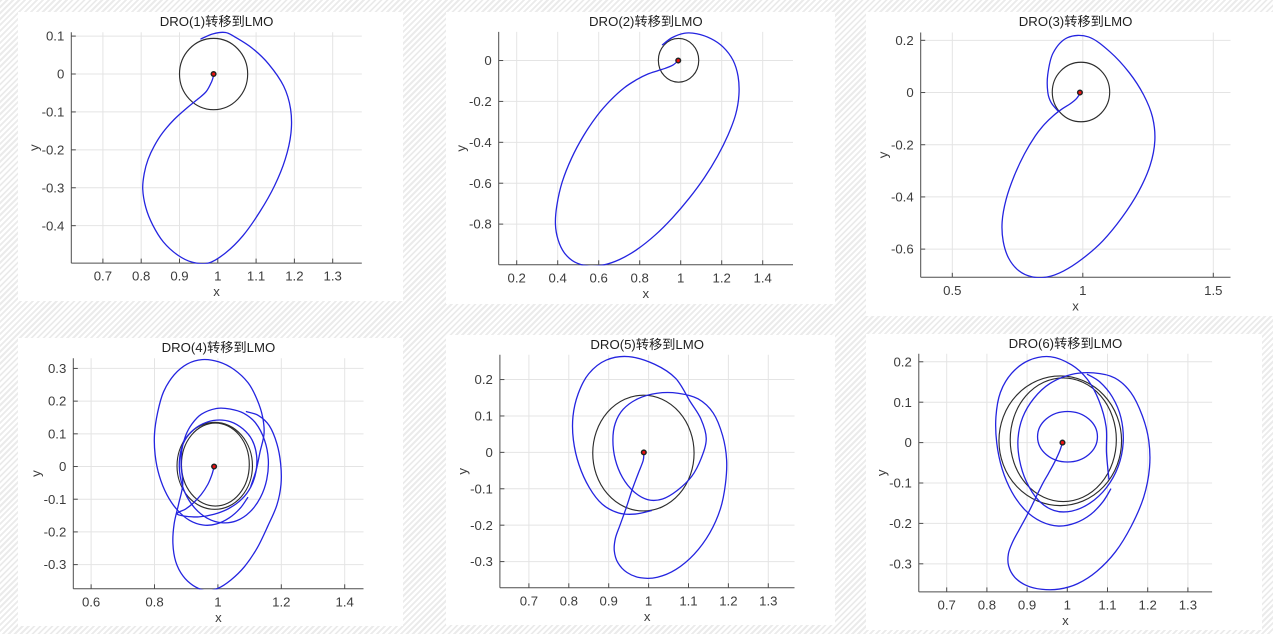  I want to click on tick-labels-1: 0.7 0.8 0.9 1 1.1 1.2 1.3 0.1 0 -0.1 -0.2 -0.3 -0.4, so click(191, 156).